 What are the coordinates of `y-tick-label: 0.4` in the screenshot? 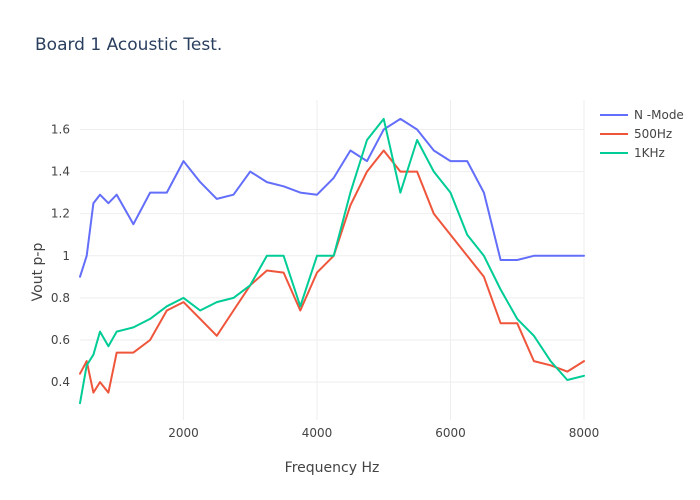 It's located at (60, 382).